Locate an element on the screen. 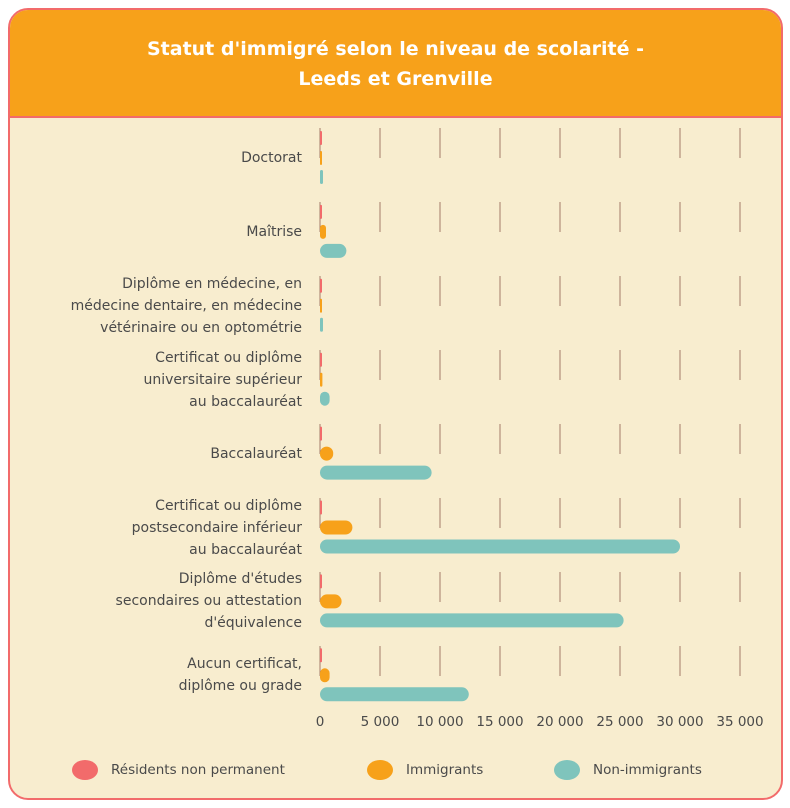 This screenshot has height=808, width=790. category-label: Maîtrise is located at coordinates (274, 231).